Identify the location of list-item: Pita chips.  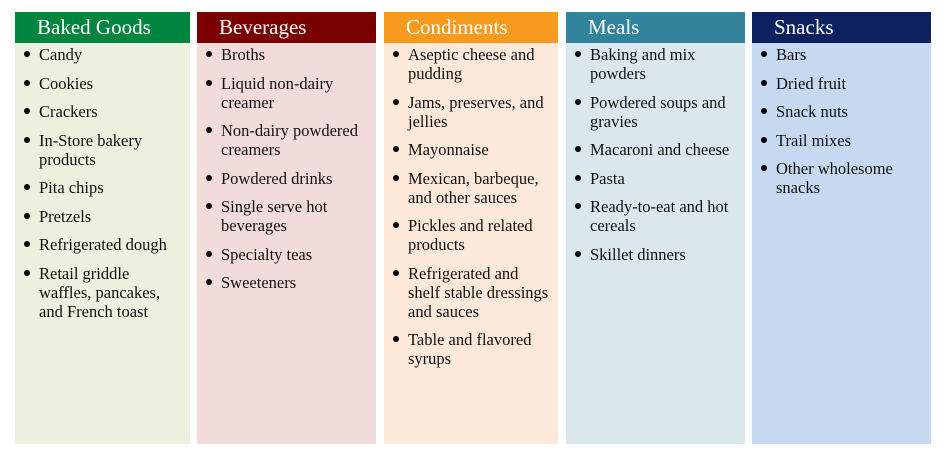
(102, 187).